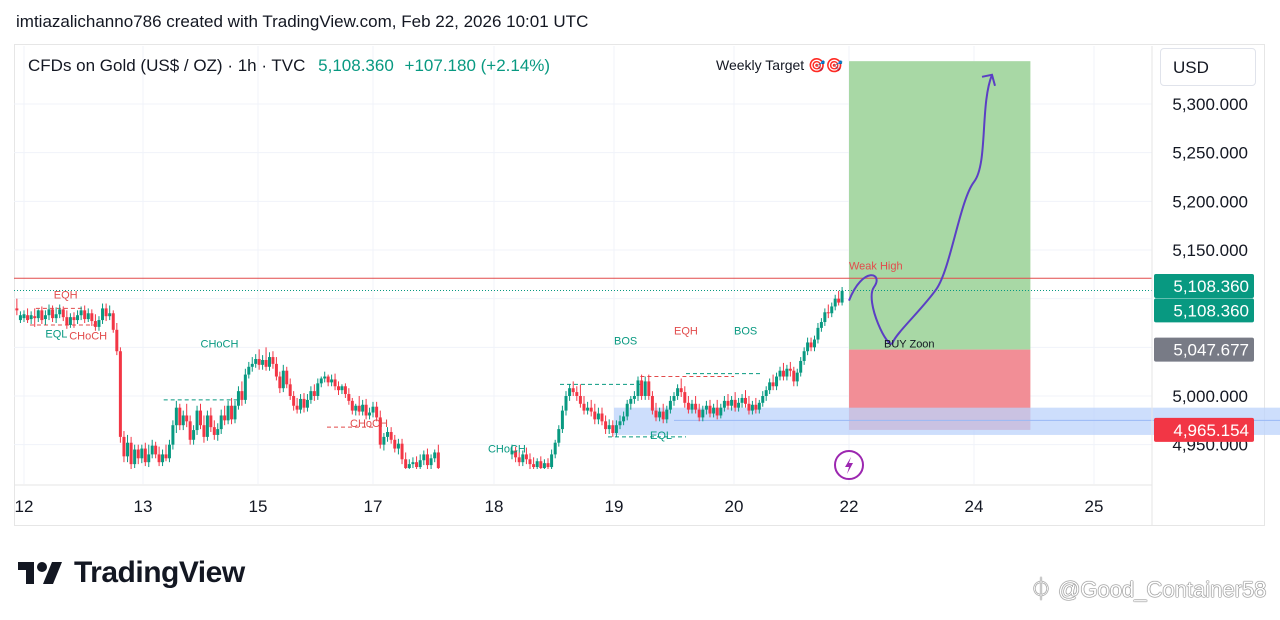 The image size is (1280, 620). What do you see at coordinates (1210, 396) in the screenshot?
I see `y-tick-label: 5,000.000` at bounding box center [1210, 396].